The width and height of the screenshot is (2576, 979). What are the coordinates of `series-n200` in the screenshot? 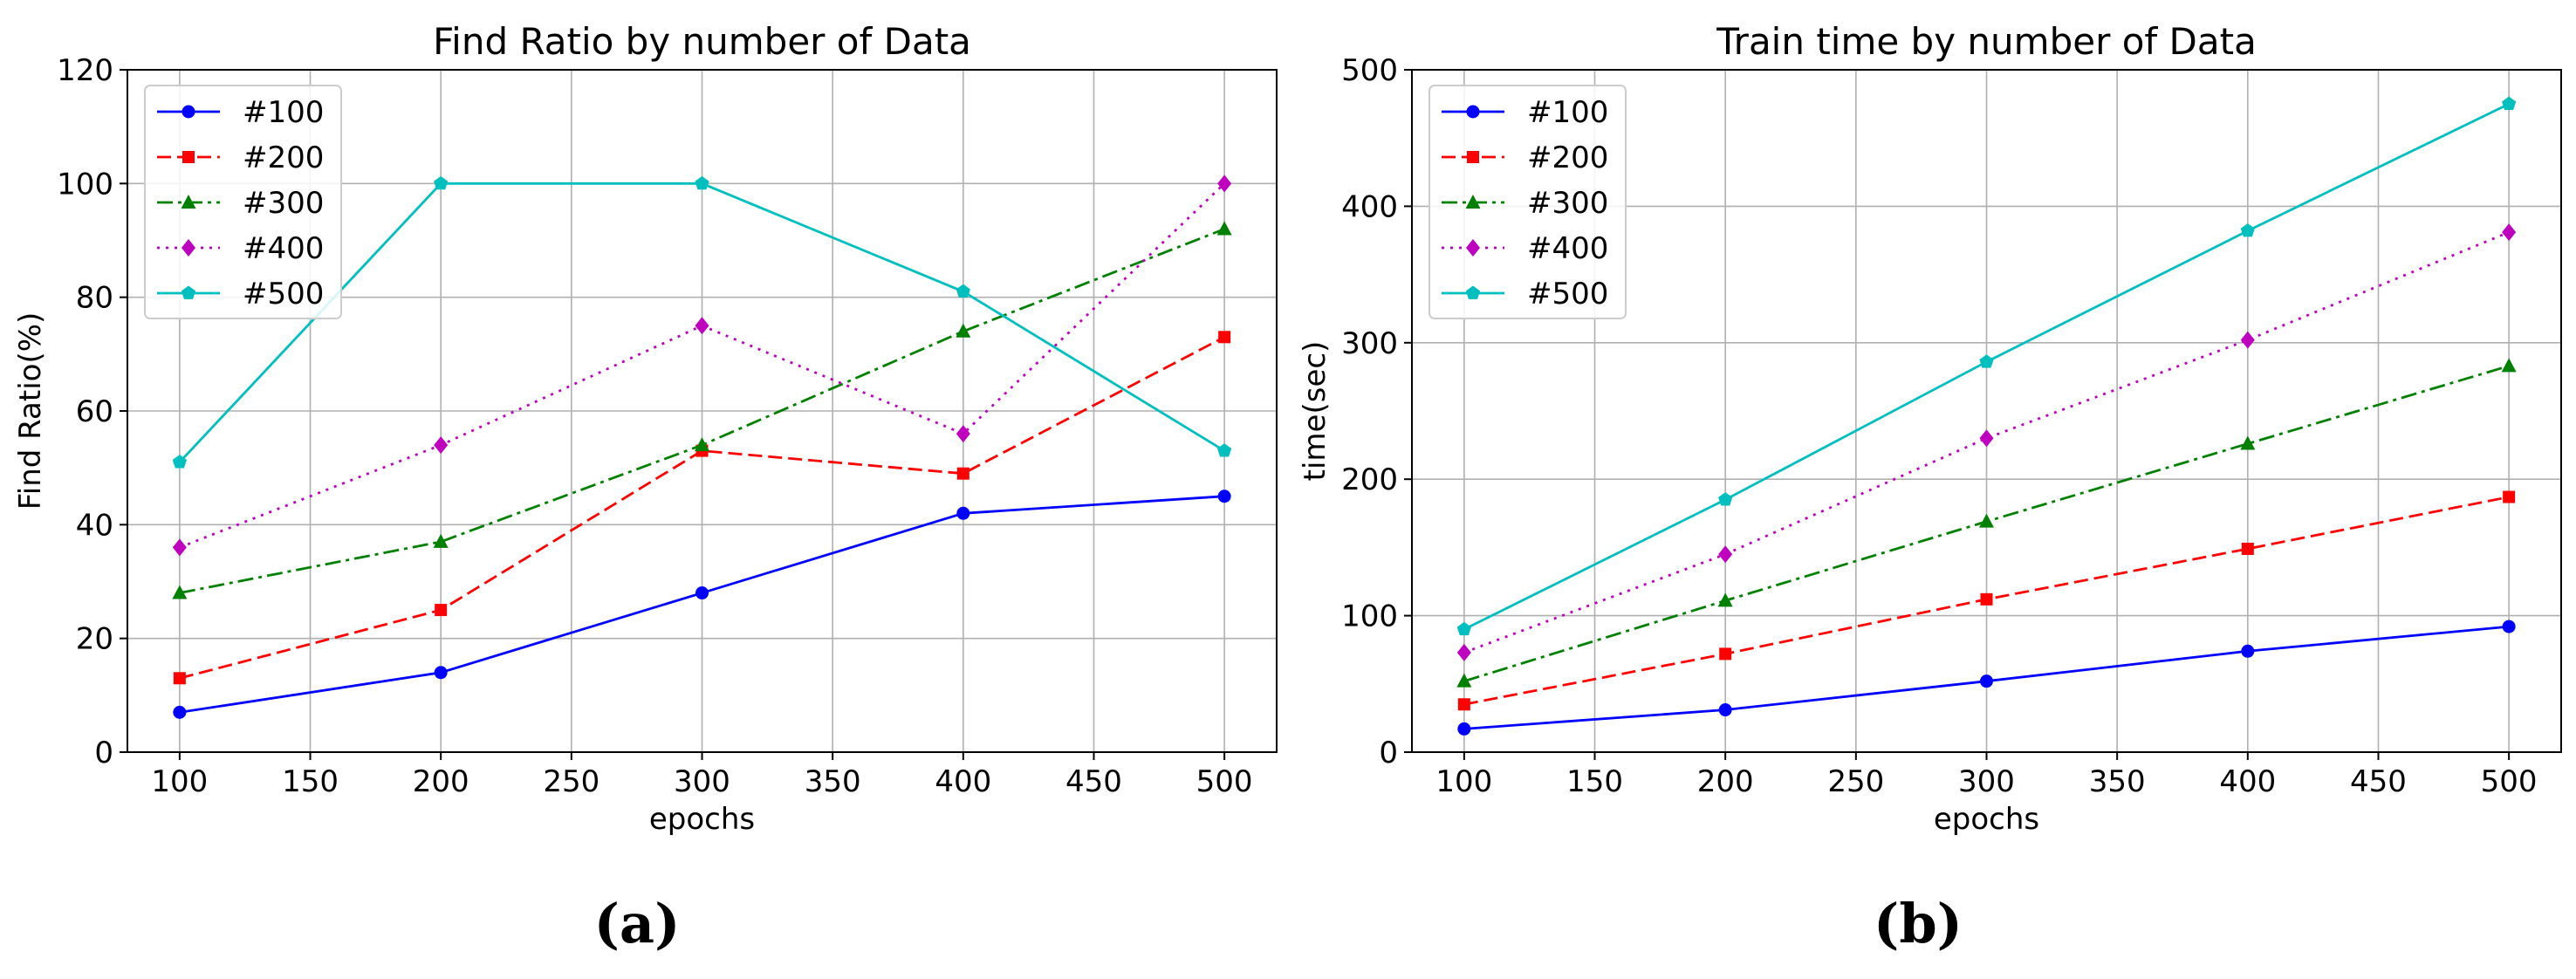 It's located at (1987, 600).